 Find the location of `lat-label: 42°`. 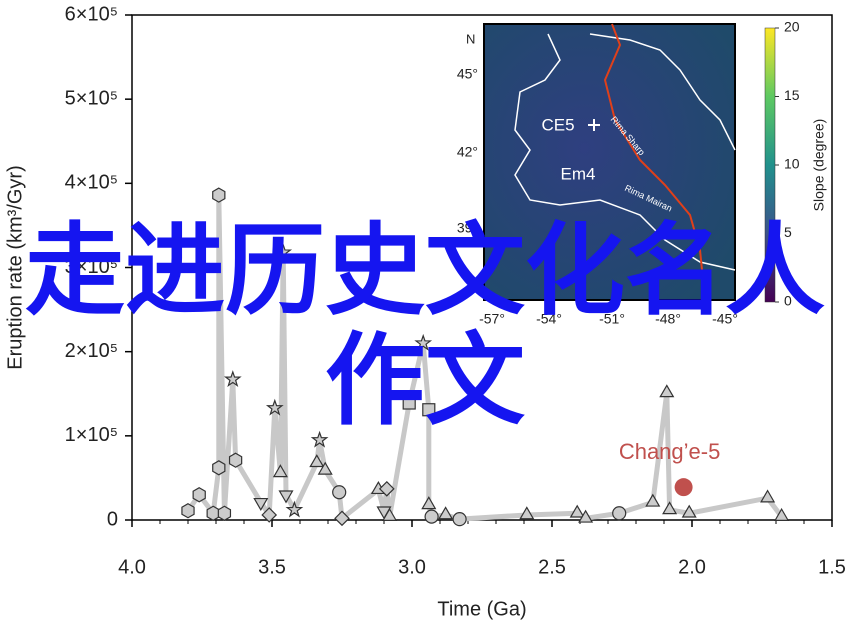

lat-label: 42° is located at coordinates (467, 152).